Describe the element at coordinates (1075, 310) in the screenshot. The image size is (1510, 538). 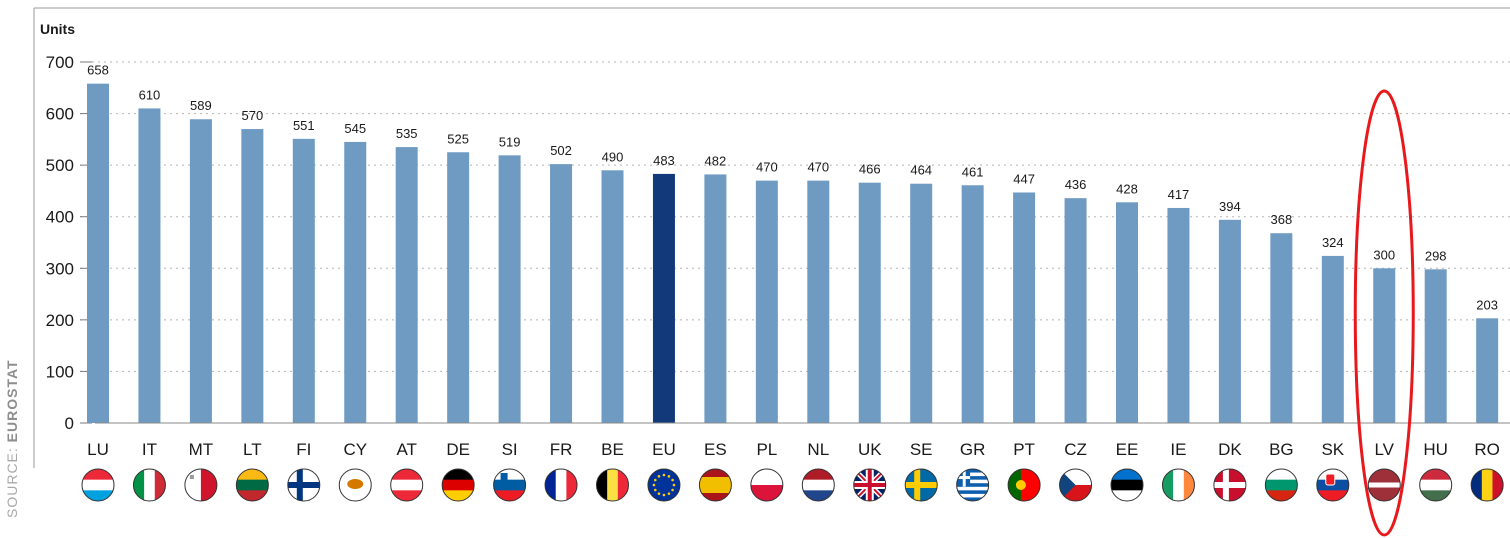
I see `bar-cz` at that location.